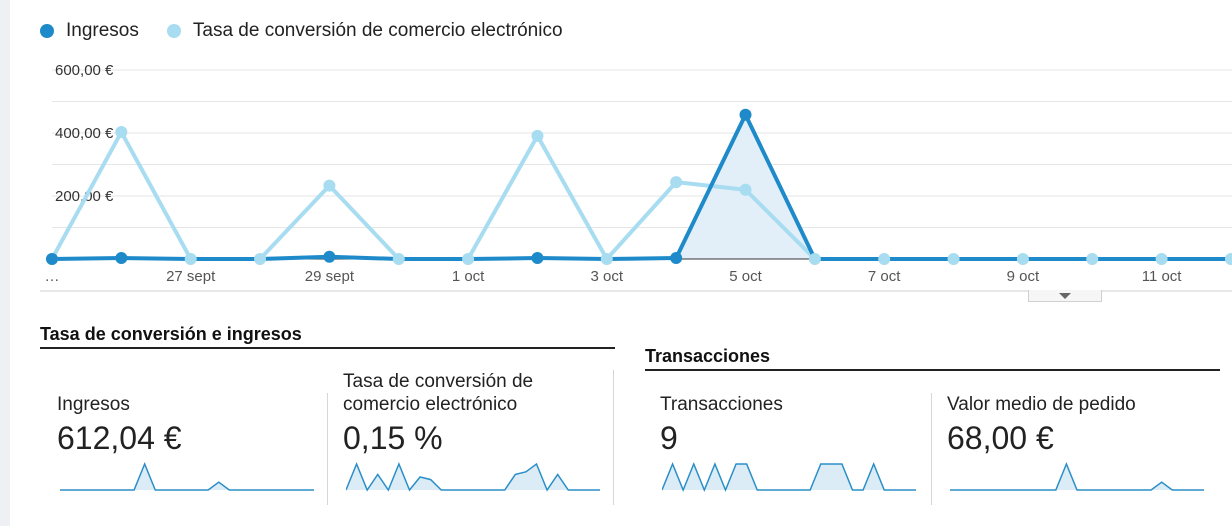 The height and width of the screenshot is (526, 1232). What do you see at coordinates (745, 276) in the screenshot?
I see `x-tick-label: 5 oct` at bounding box center [745, 276].